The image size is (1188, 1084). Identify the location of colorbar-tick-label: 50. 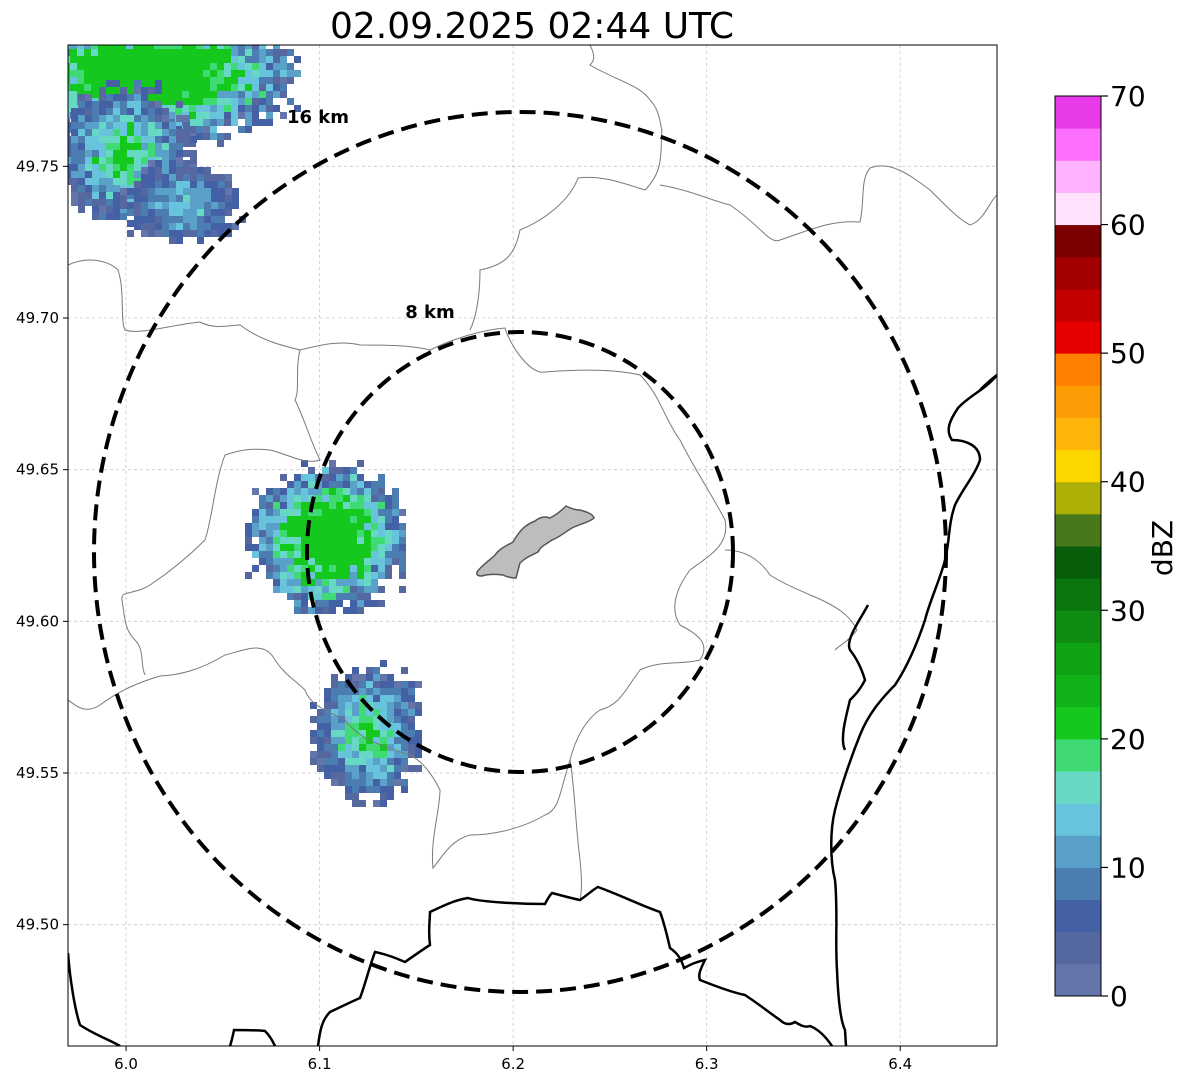
(1128, 353).